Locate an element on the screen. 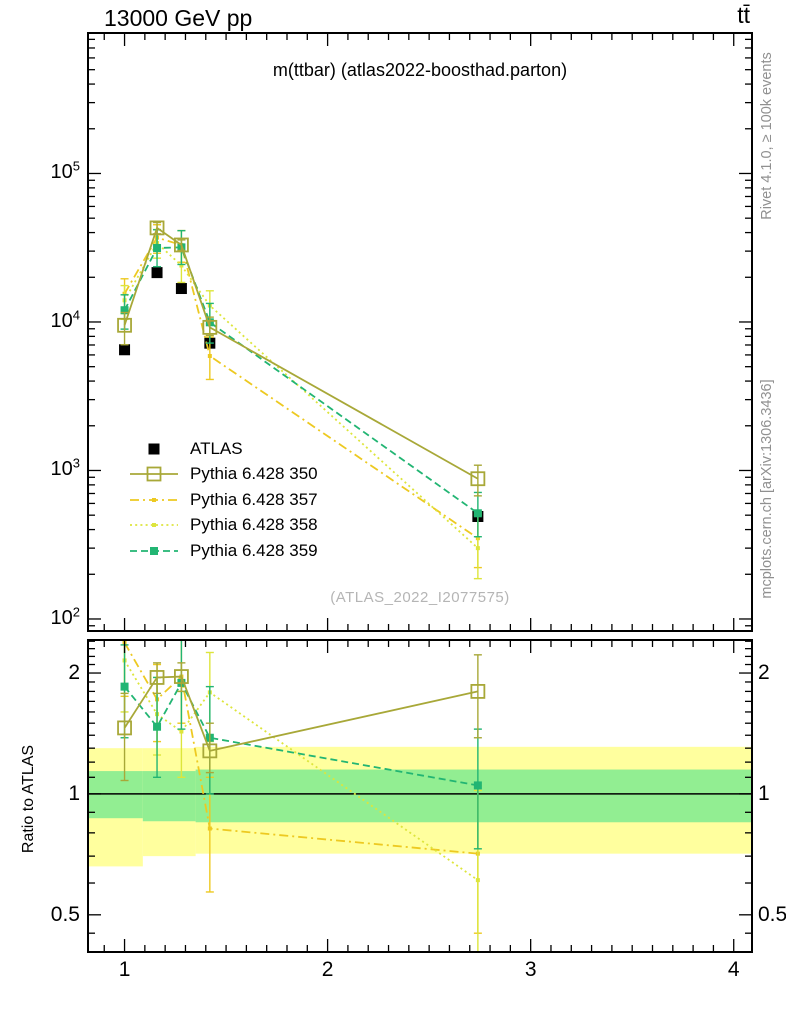 This screenshot has width=786, height=1024. mcplots-reference-note: mcplots.cern.ch [arXiv:1306.3436] is located at coordinates (767, 489).